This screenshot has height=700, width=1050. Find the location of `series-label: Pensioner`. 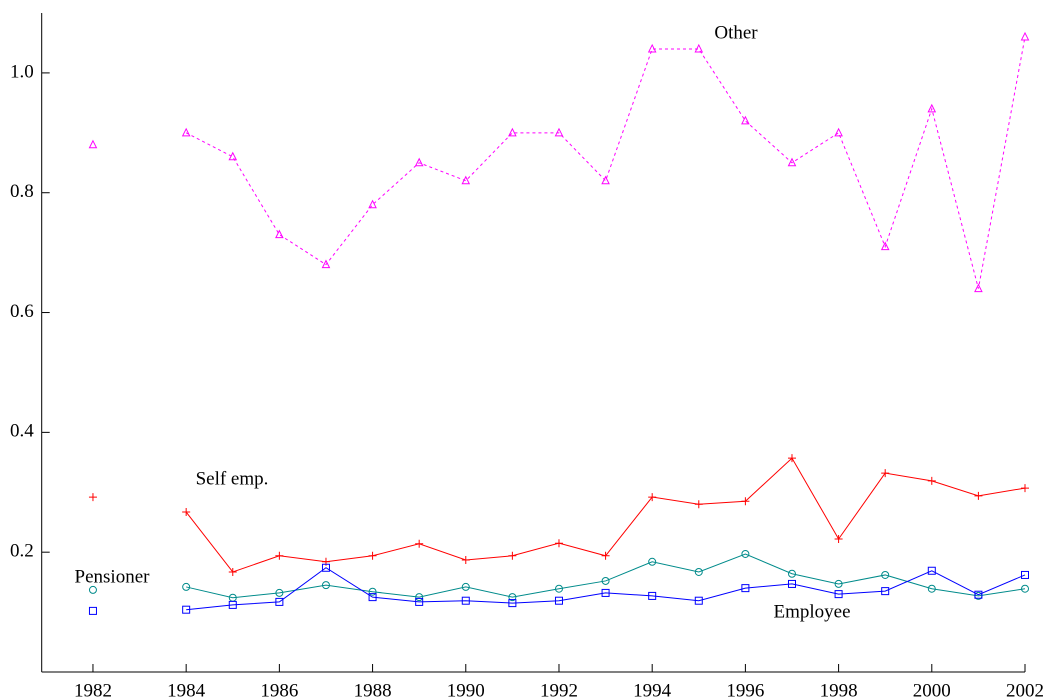

series-label: Pensioner is located at coordinates (113, 576).